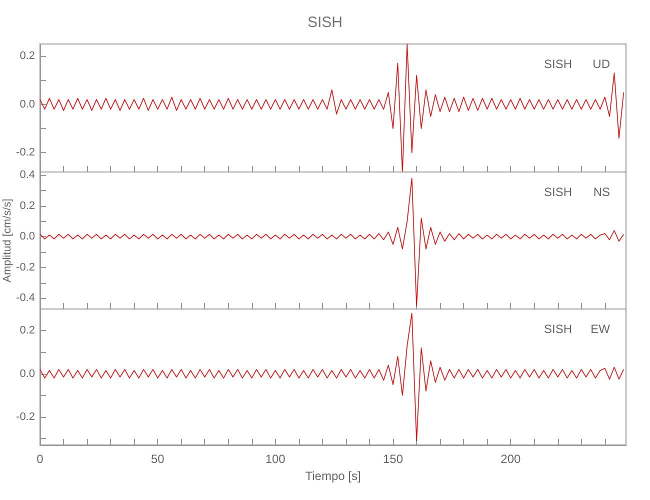  Describe the element at coordinates (25, 298) in the screenshot. I see `y-tick-label: -0.4` at that location.